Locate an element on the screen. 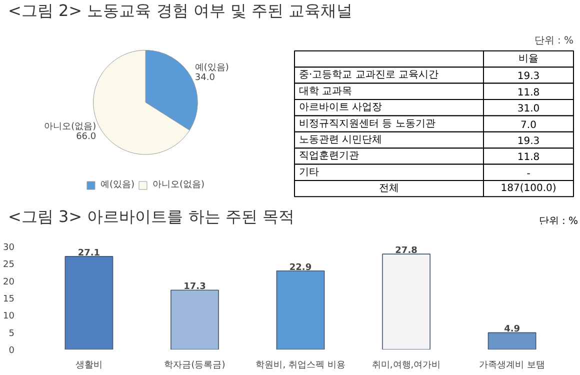 The image size is (580, 375). data-label: 7.0 is located at coordinates (528, 125).